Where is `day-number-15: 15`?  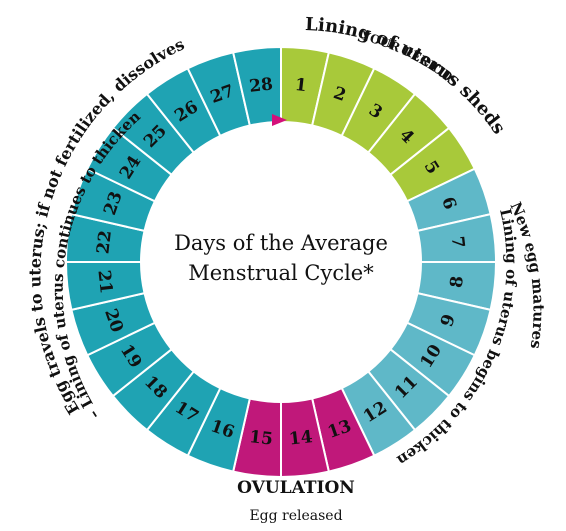
day-number-15: 15 is located at coordinates (261, 438).